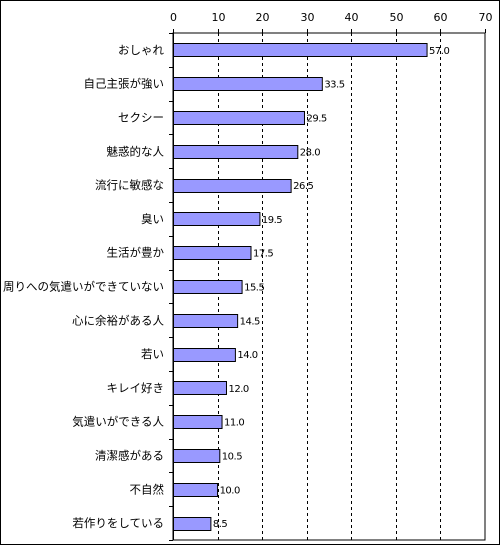  I want to click on x-tick-label: 50, so click(397, 17).